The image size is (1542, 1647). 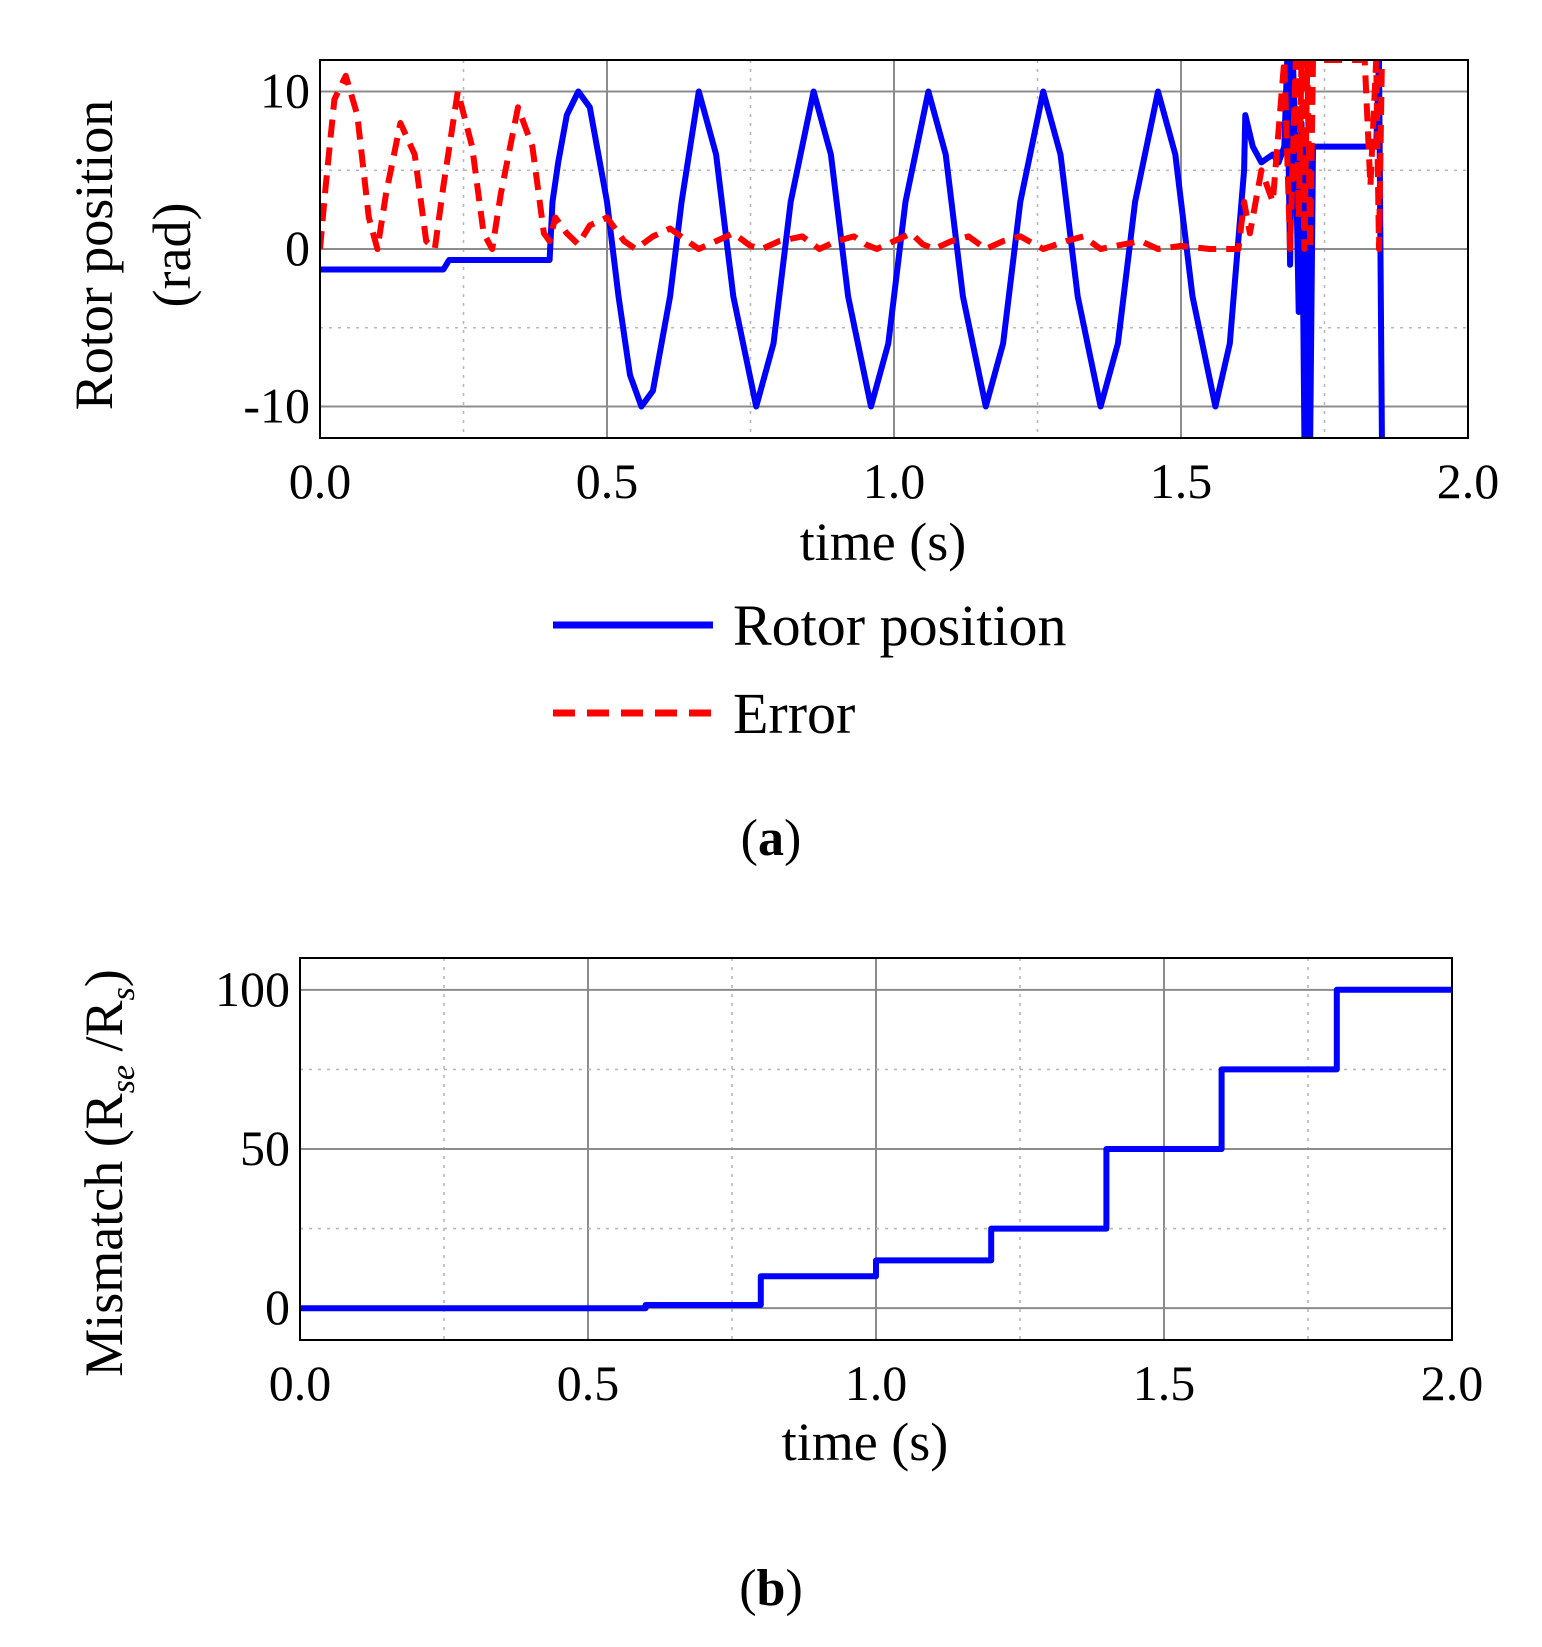 What do you see at coordinates (876, 1383) in the screenshot?
I see `b-x-tick-label: 1.0` at bounding box center [876, 1383].